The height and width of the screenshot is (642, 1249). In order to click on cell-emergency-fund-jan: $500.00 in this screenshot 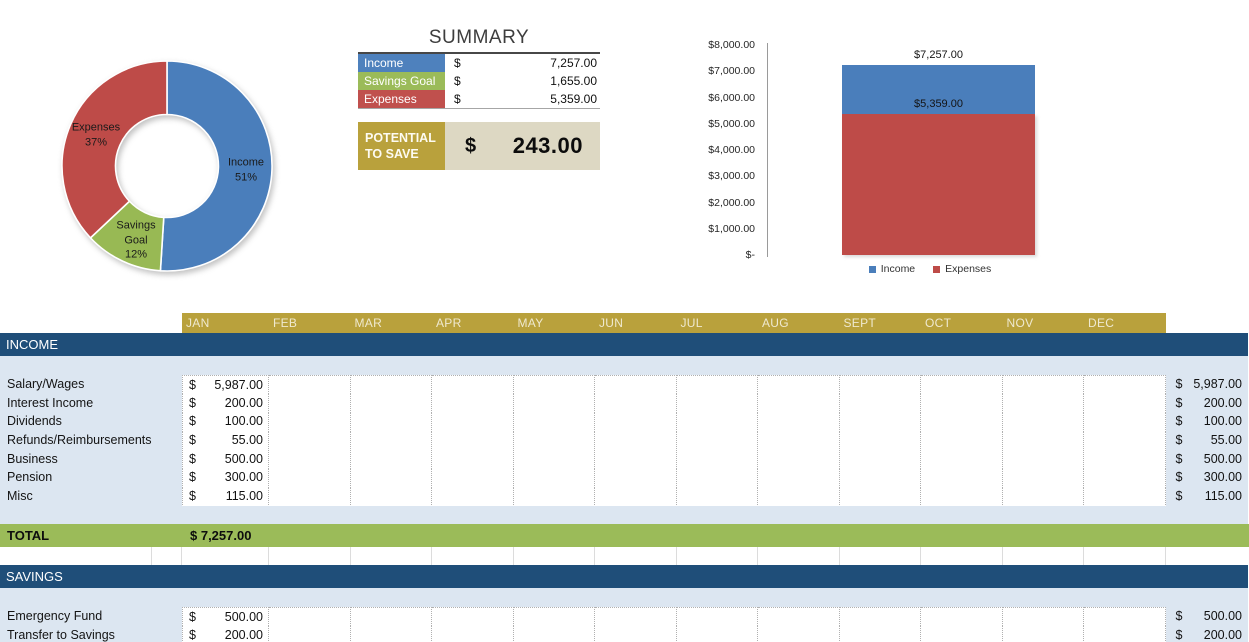, I will do `click(225, 617)`.